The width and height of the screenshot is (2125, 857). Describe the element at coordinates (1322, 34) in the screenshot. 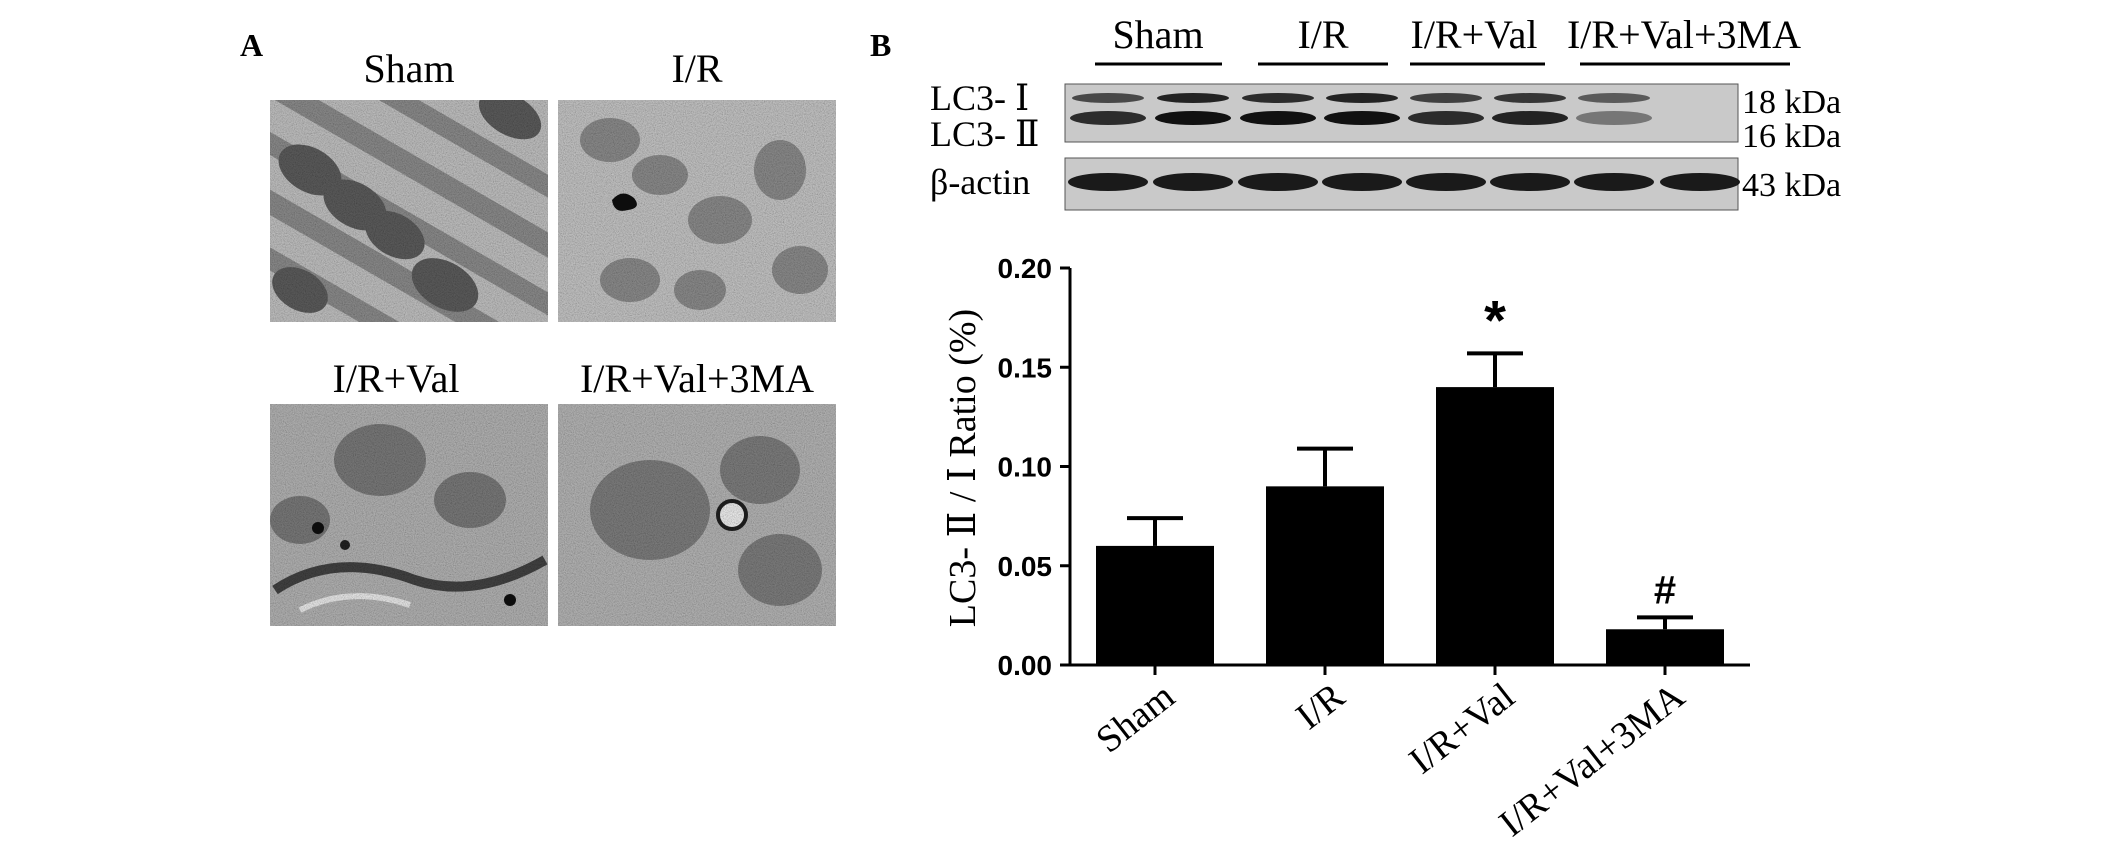

I see `blot-group-label: I/R` at that location.